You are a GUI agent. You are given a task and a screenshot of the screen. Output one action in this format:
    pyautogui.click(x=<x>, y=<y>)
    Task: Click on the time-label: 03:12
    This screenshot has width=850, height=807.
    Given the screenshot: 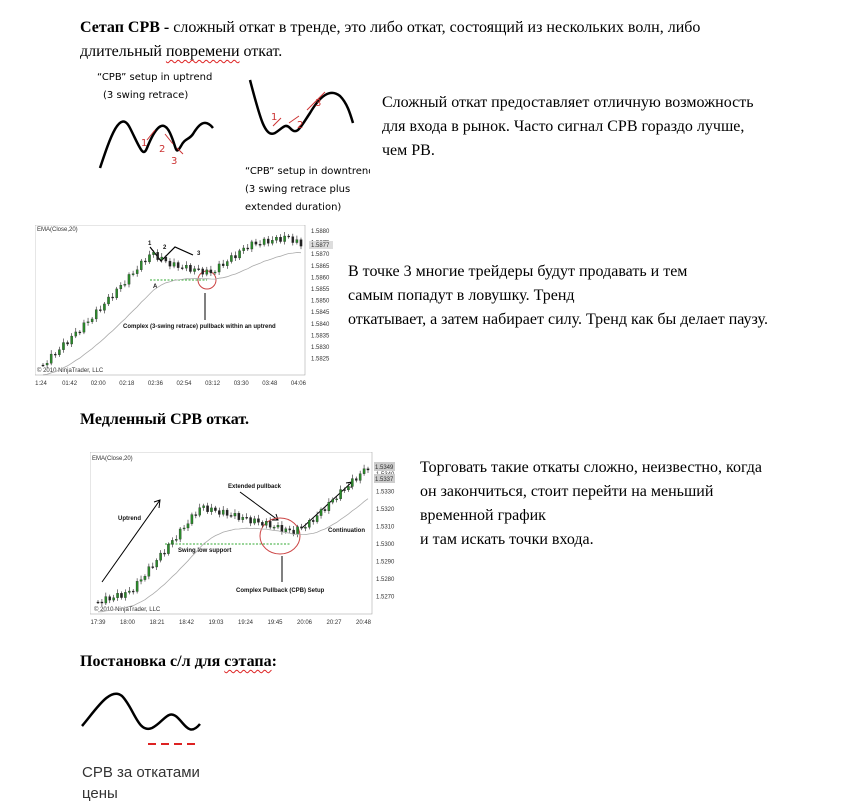 What is the action you would take?
    pyautogui.click(x=213, y=384)
    